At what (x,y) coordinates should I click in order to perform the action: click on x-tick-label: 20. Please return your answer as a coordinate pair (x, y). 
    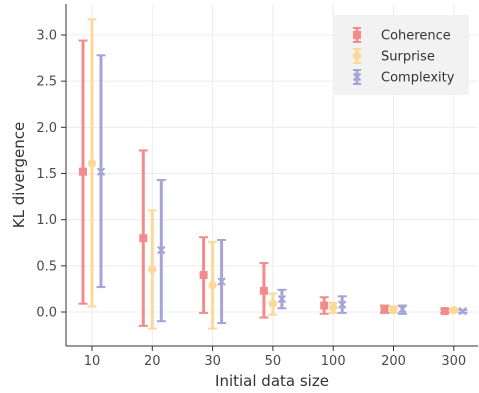
    Looking at the image, I should click on (152, 361).